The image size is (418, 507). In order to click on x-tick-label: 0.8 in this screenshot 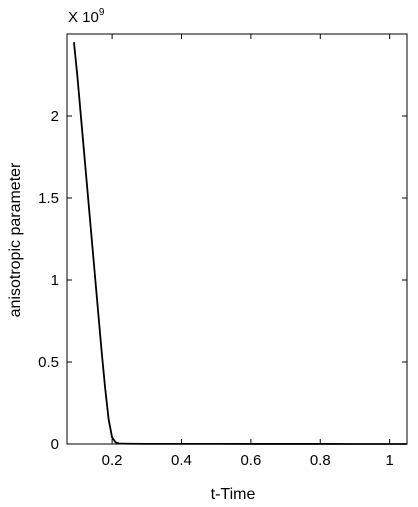, I will do `click(320, 460)`.